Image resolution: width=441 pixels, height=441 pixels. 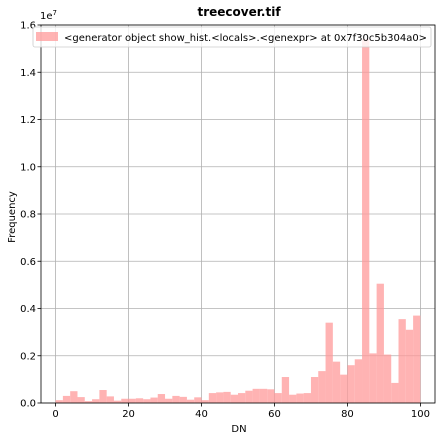 I want to click on x-tick-label: 100, so click(x=420, y=414).